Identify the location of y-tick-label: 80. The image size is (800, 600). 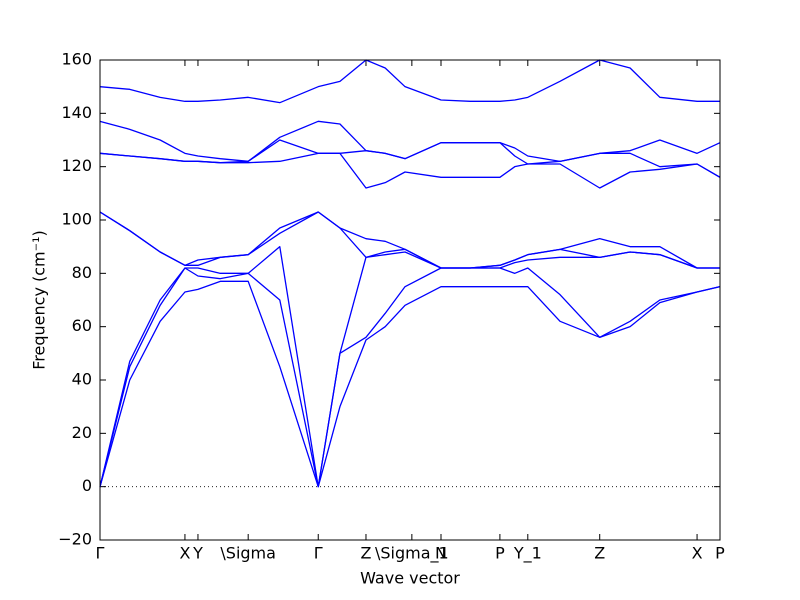
(82, 272).